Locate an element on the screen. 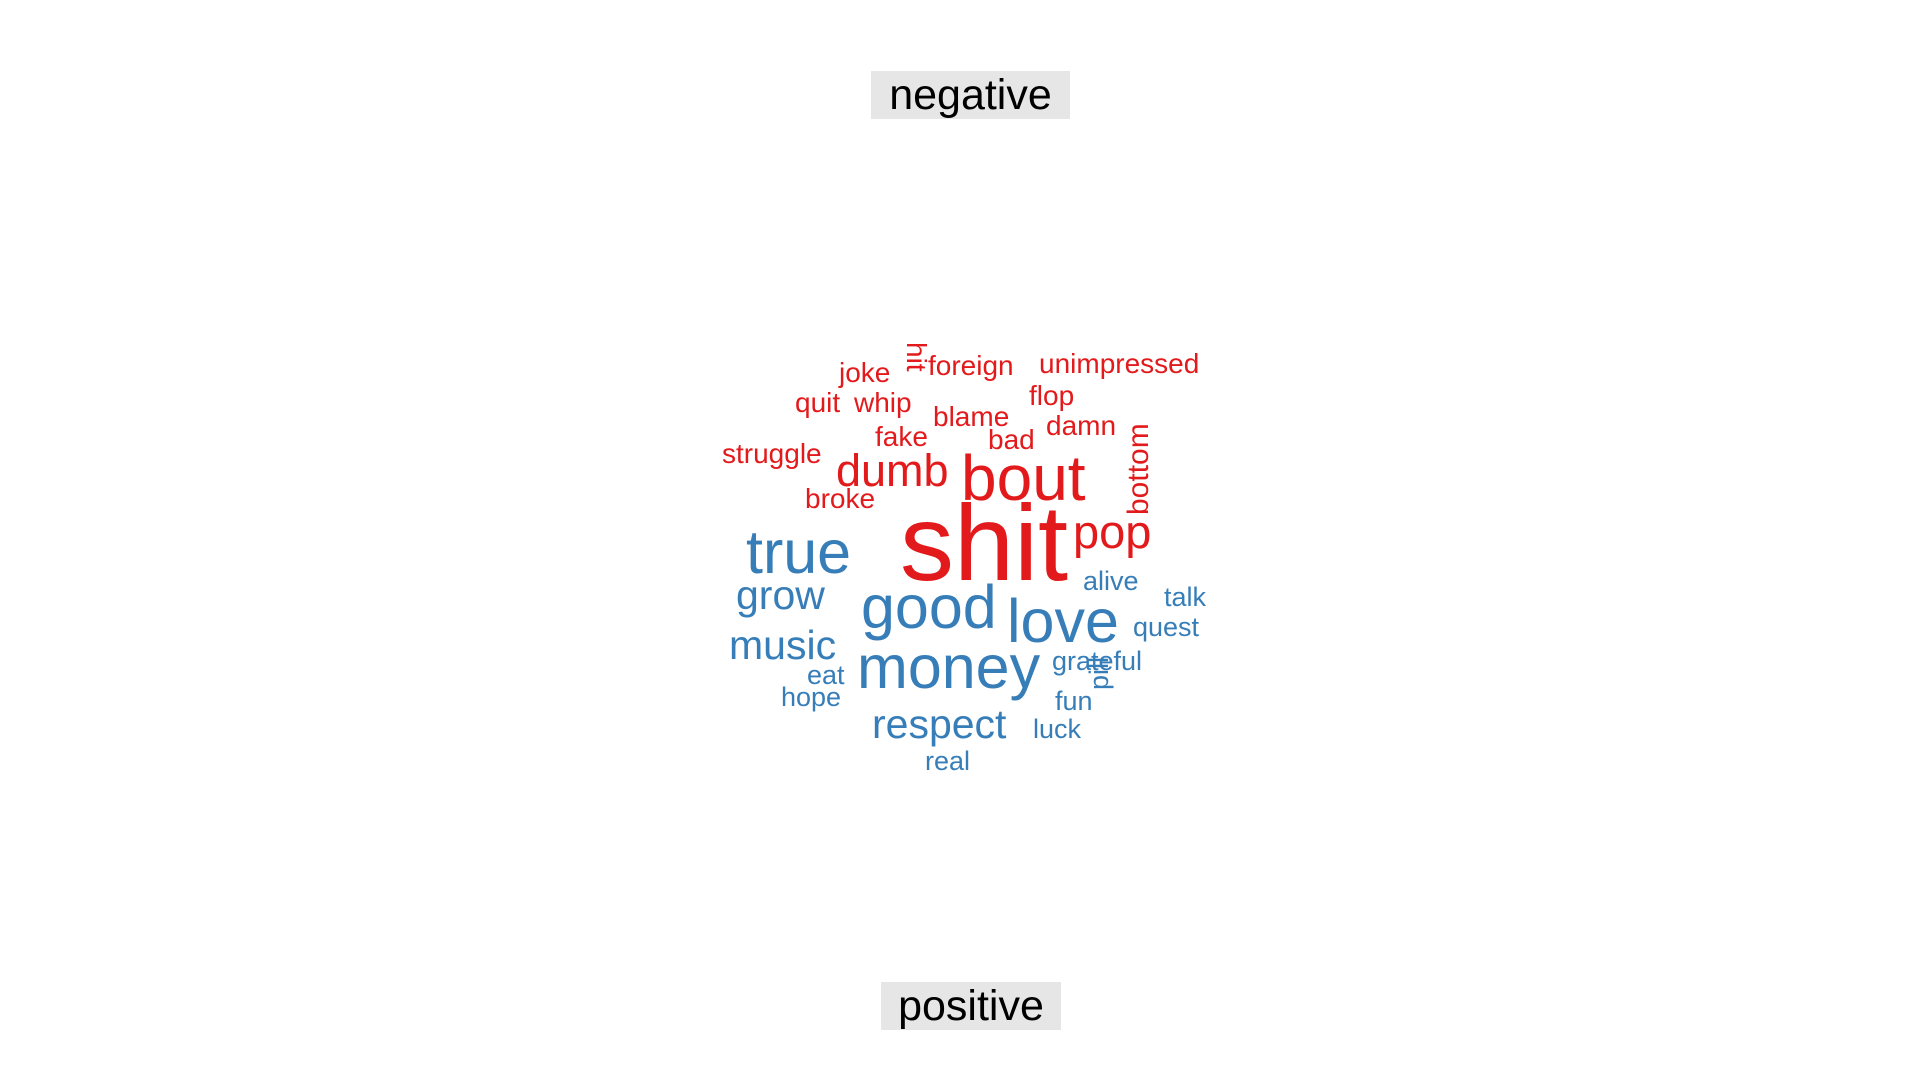 The width and height of the screenshot is (1920, 1080). word-flop: flop is located at coordinates (1051, 395).